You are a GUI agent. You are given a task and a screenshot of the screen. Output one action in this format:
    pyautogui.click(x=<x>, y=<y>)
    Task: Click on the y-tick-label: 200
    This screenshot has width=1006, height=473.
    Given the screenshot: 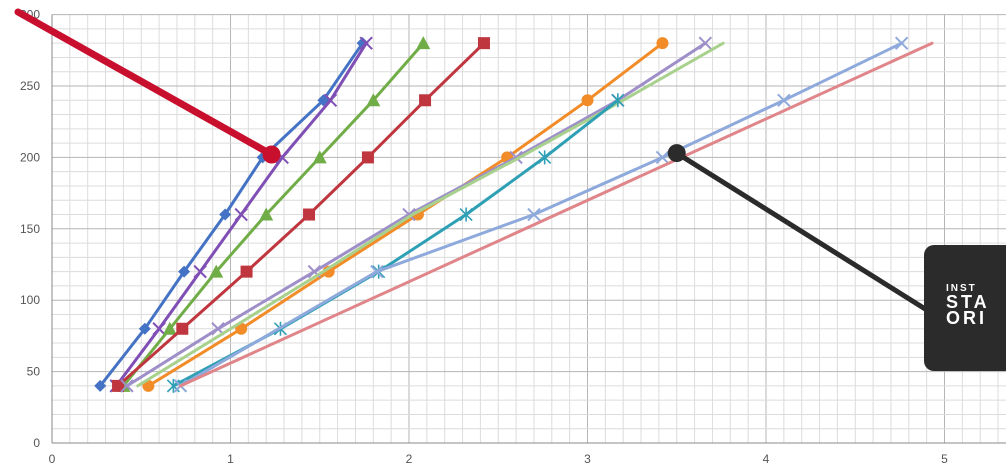 What is the action you would take?
    pyautogui.click(x=30, y=157)
    